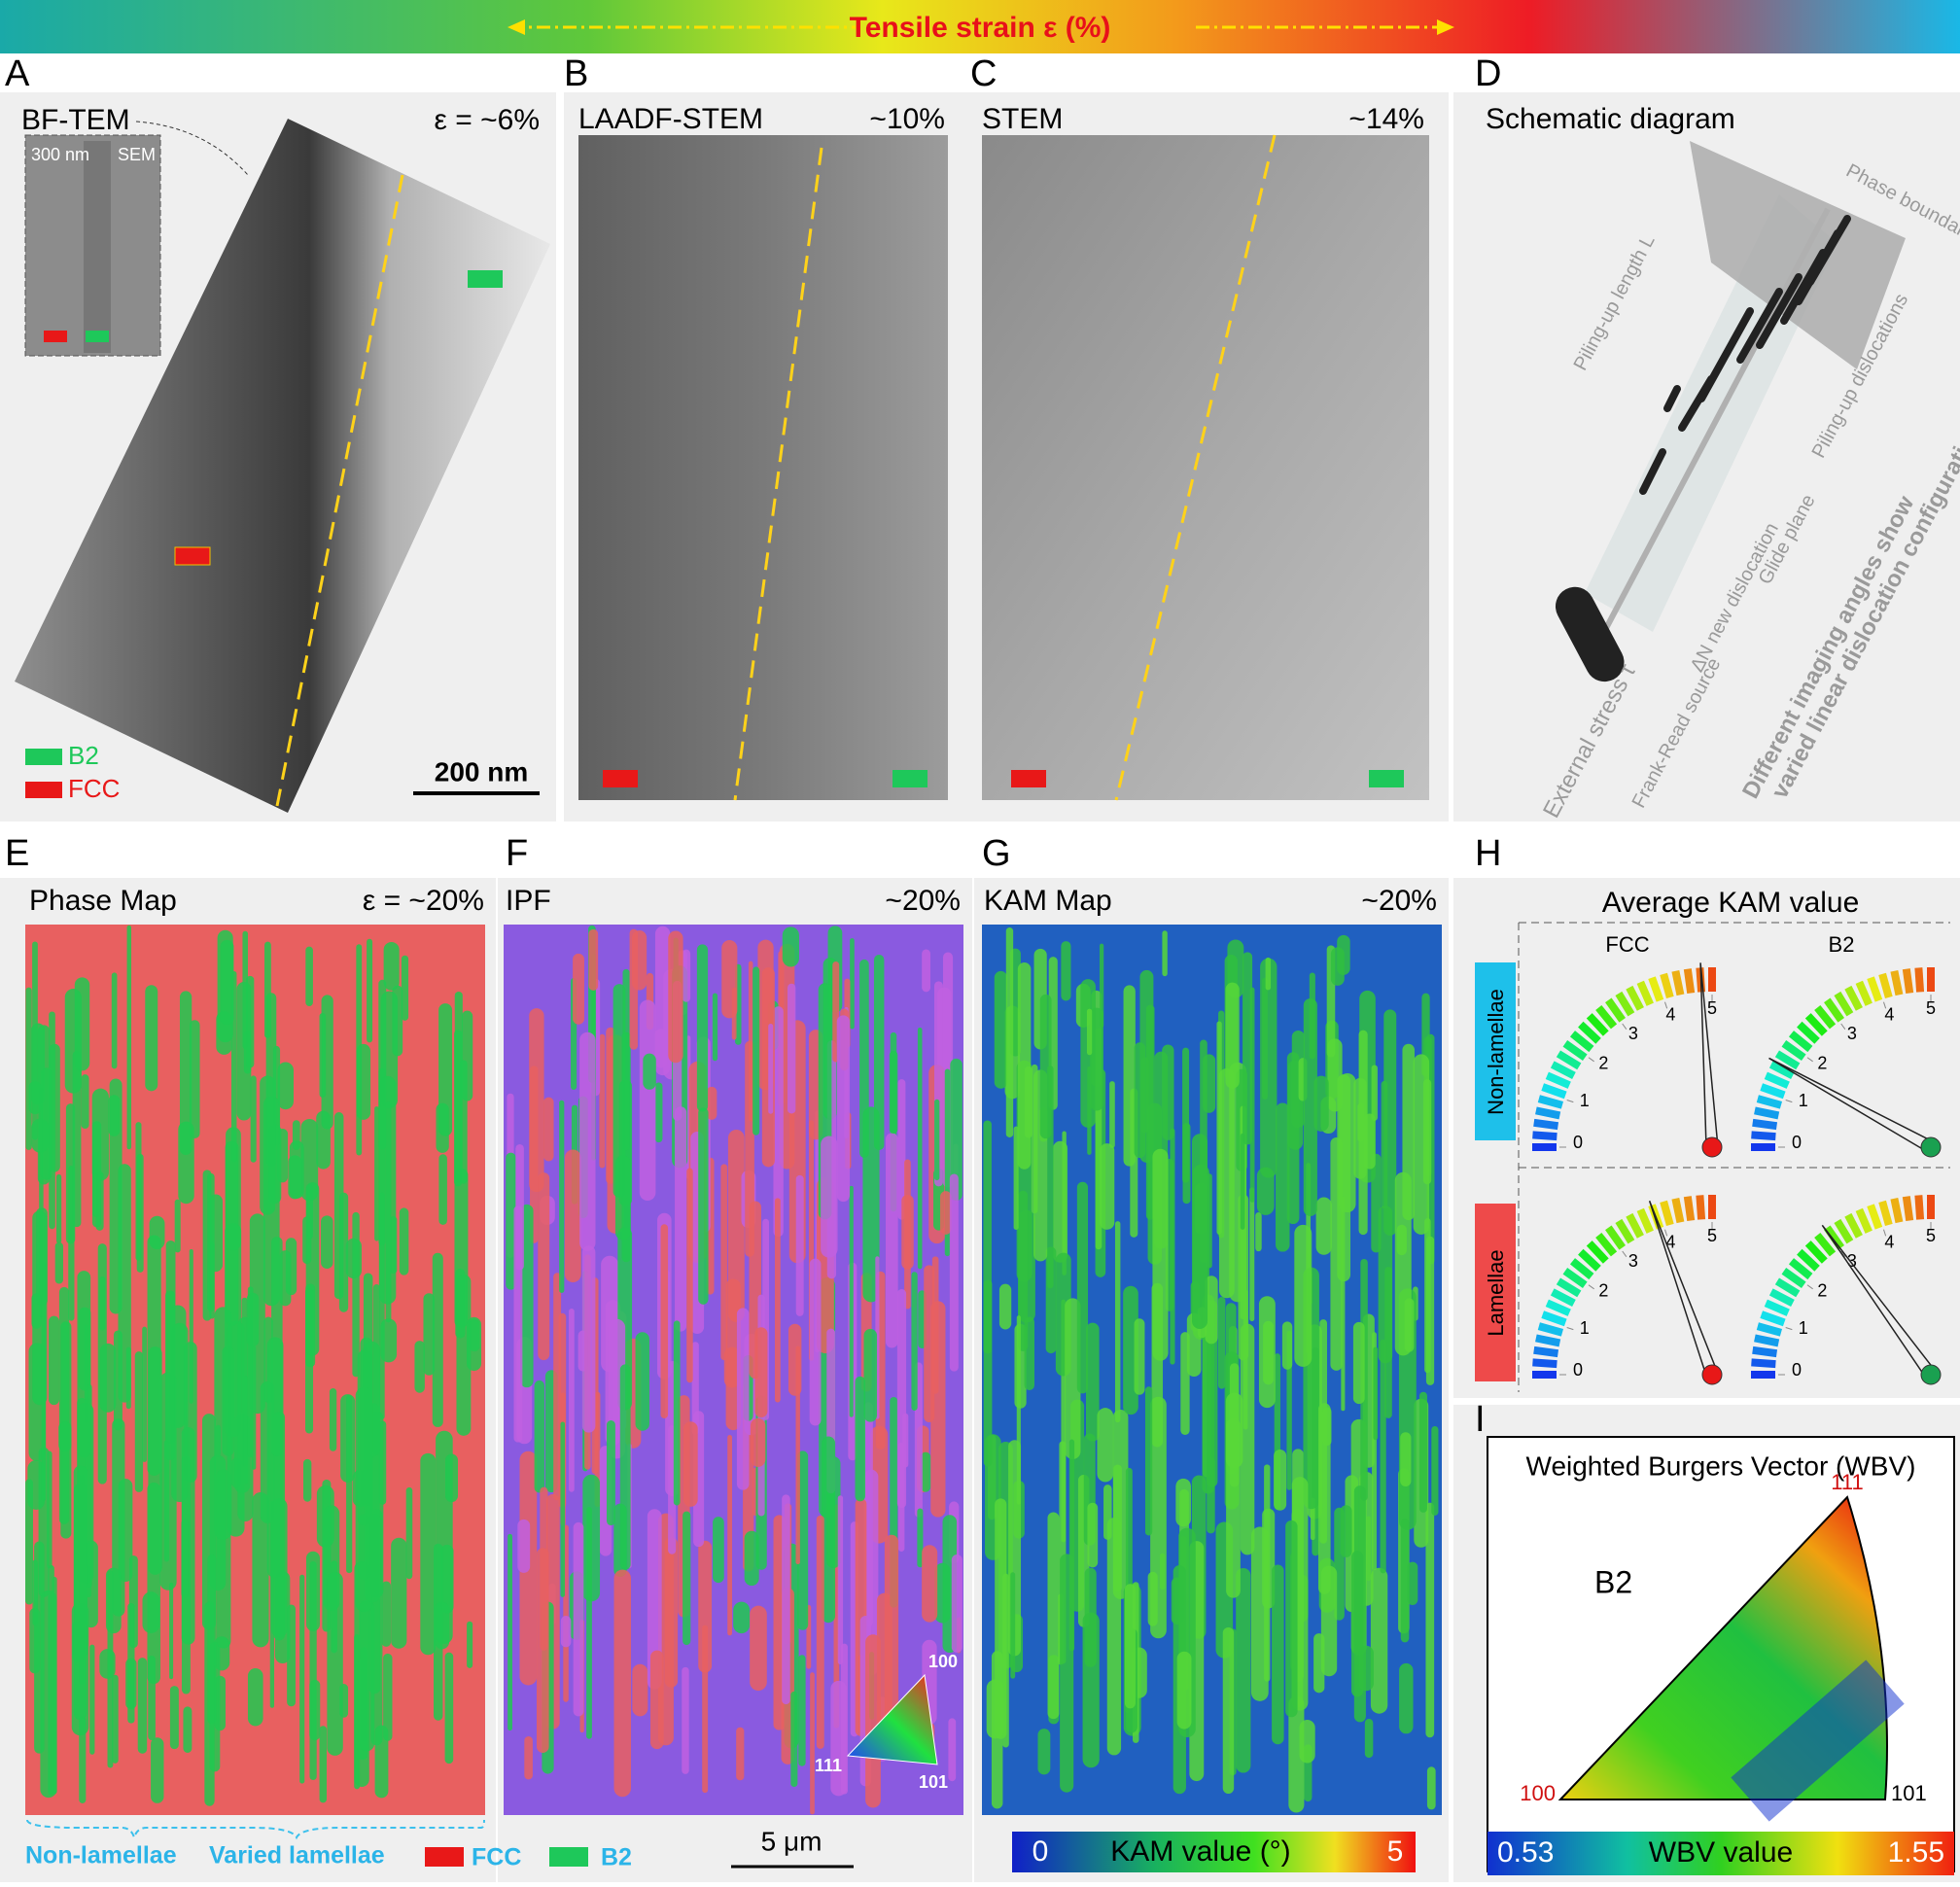 The height and width of the screenshot is (1887, 1960). What do you see at coordinates (423, 901) in the screenshot?
I see `strain-label: ε = ~20%` at bounding box center [423, 901].